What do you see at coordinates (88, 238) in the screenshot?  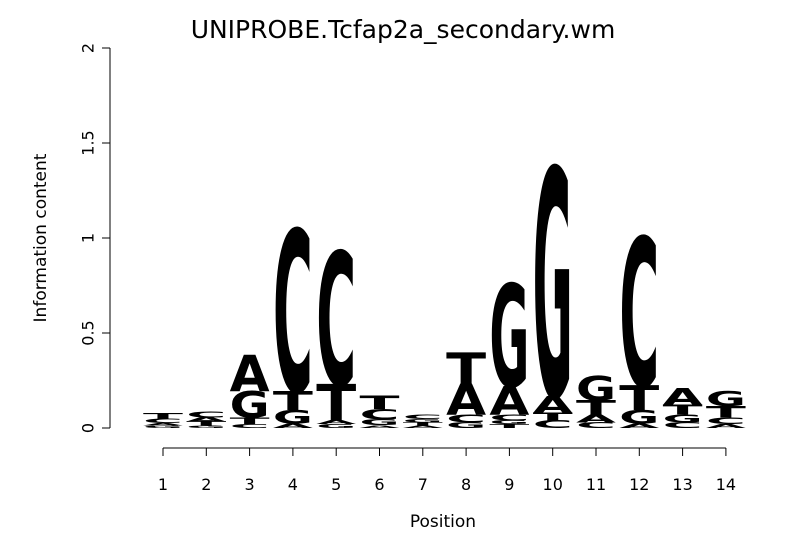 I see `y-tick-label: 1` at bounding box center [88, 238].